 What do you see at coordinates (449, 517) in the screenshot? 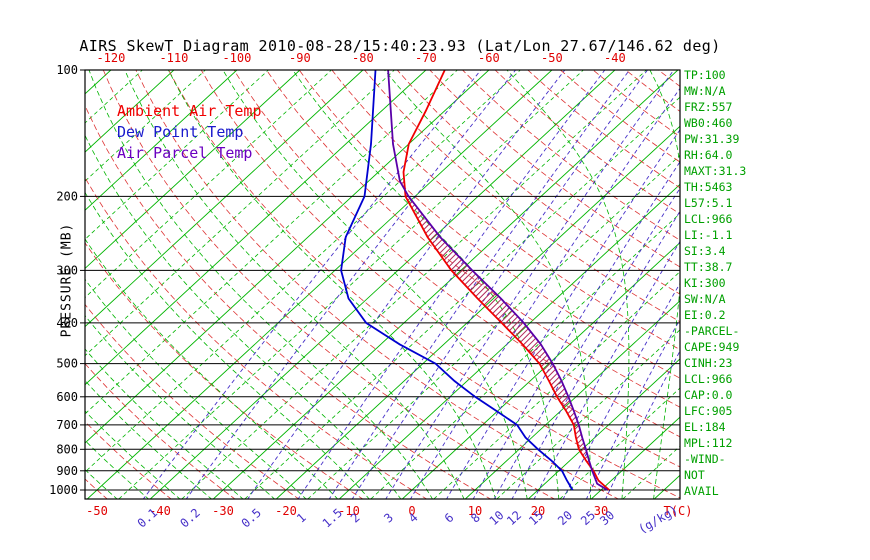
I see `svg-text: 6` at bounding box center [449, 517].